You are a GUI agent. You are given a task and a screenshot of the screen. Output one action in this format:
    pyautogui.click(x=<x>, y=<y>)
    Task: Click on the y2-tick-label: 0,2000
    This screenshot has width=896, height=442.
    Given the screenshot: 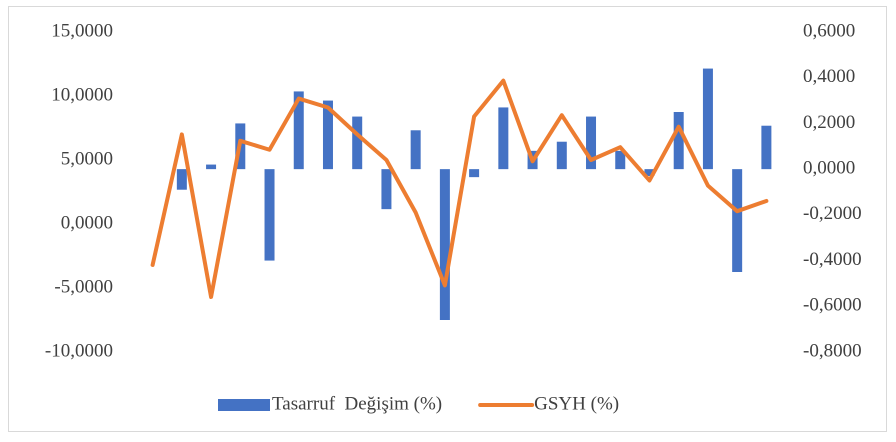 What is the action you would take?
    pyautogui.click(x=829, y=122)
    